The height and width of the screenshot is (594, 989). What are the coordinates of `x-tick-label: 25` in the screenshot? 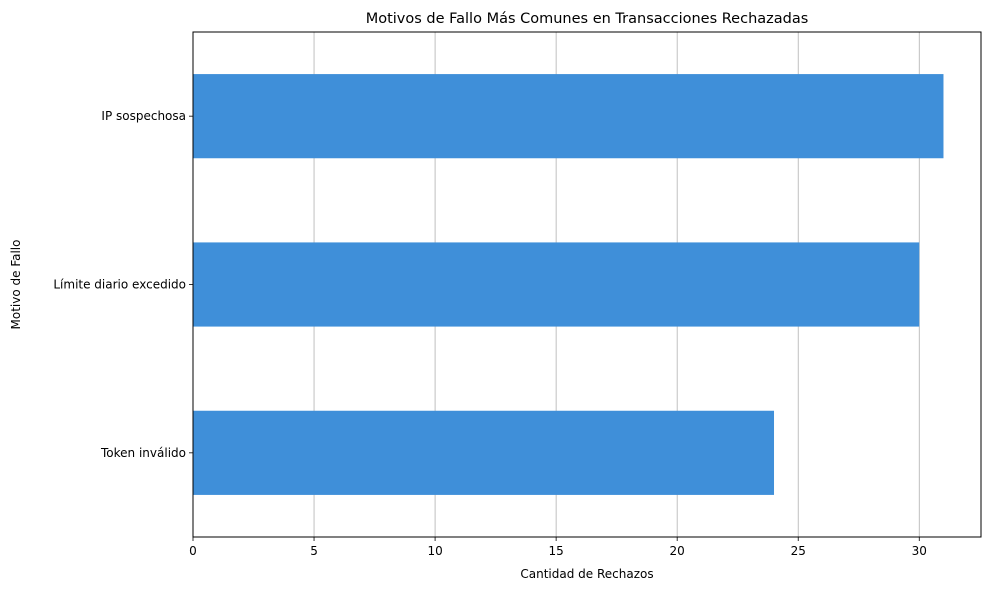 It's located at (798, 551).